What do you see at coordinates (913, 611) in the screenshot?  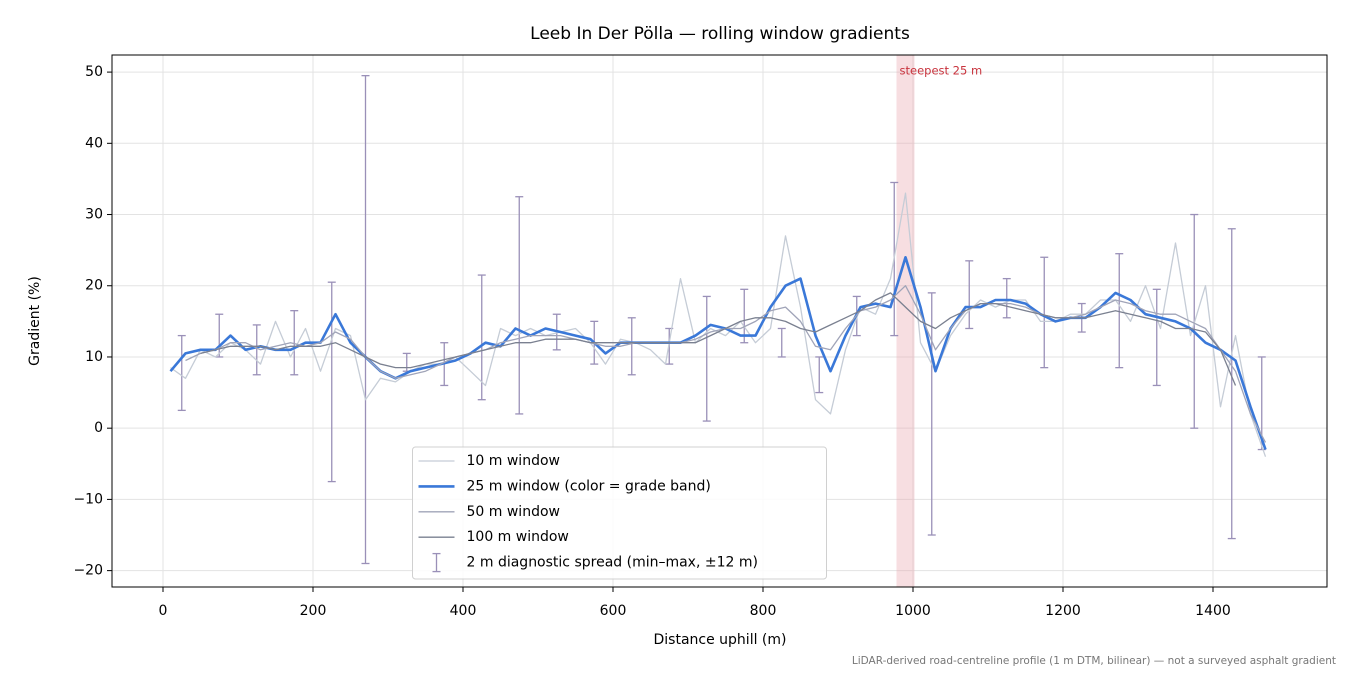 I see `x-tick-label: 1000` at bounding box center [913, 611].